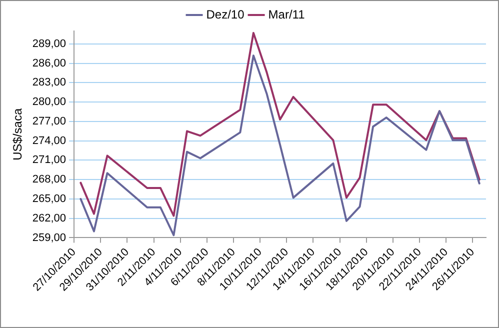  I want to click on y-tick-label: 259,00, so click(49, 238).